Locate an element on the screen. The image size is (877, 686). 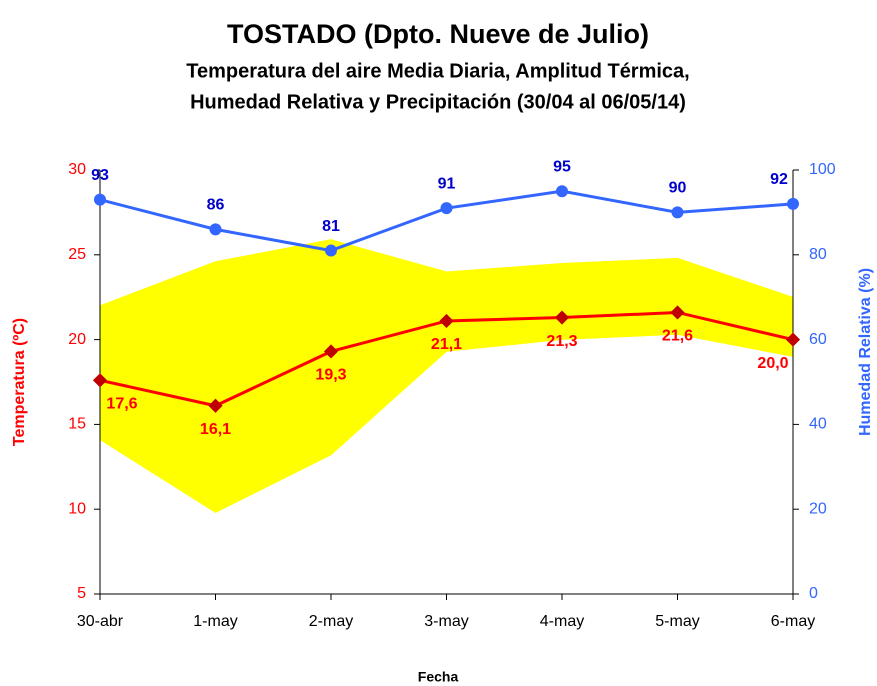
y-tick-label: 15 is located at coordinates (77, 424).